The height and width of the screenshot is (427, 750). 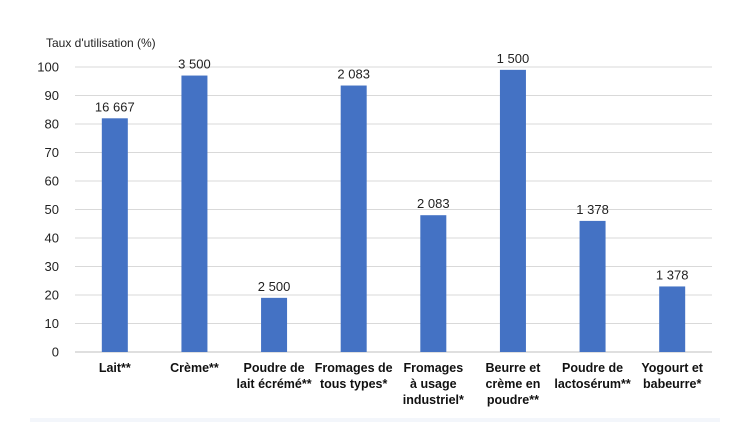 I want to click on category-label-line: Fromages, so click(x=433, y=368).